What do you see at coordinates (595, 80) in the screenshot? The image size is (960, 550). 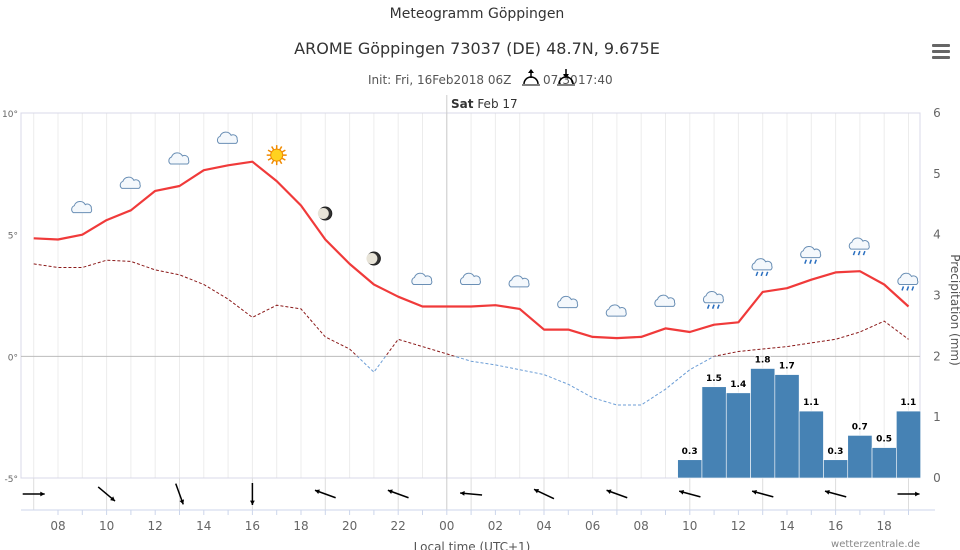 I see `sunset-time: 17:40` at bounding box center [595, 80].